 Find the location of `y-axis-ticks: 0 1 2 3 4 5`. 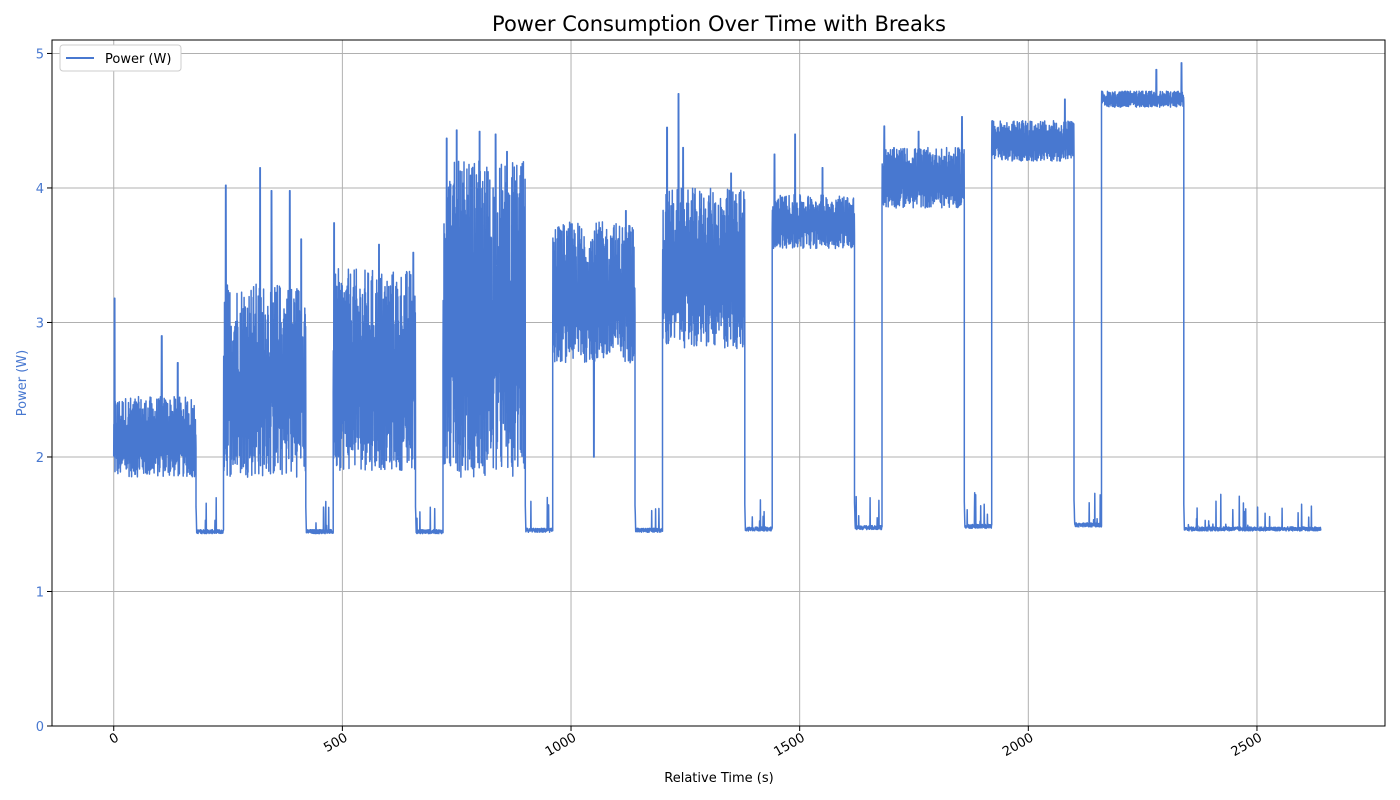

y-axis-ticks: 0 1 2 3 4 5 is located at coordinates (44, 391).